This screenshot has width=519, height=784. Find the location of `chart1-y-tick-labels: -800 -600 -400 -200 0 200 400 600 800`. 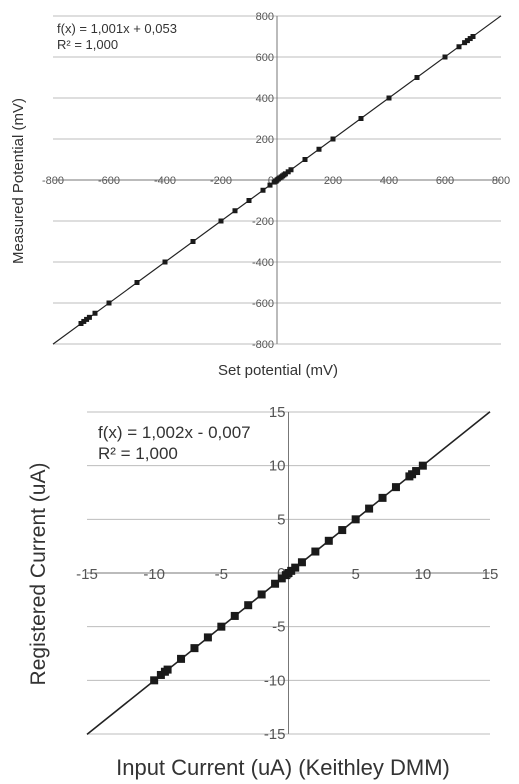

chart1-y-tick-labels: -800 -600 -400 -200 0 200 400 600 800 is located at coordinates (263, 181).